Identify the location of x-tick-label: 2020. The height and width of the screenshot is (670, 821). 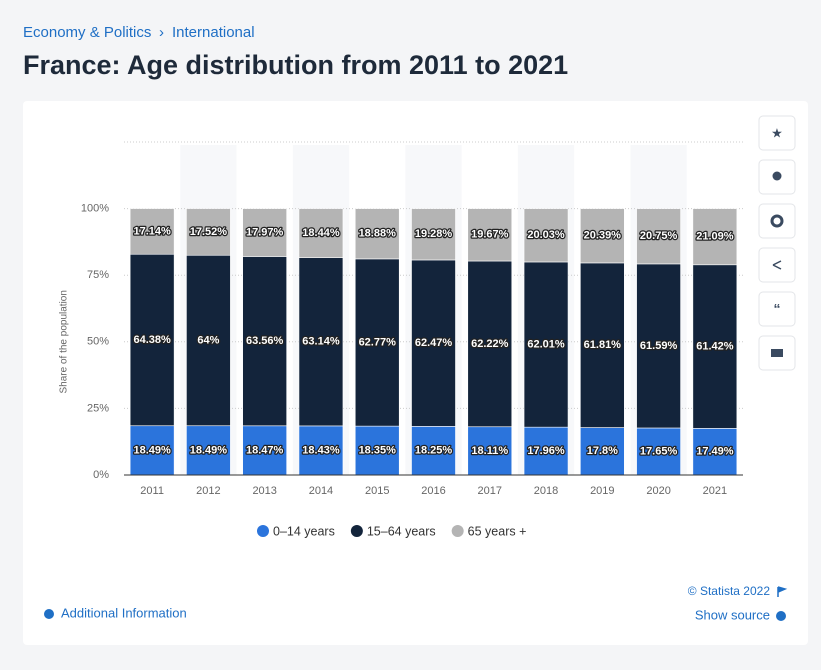
(658, 491).